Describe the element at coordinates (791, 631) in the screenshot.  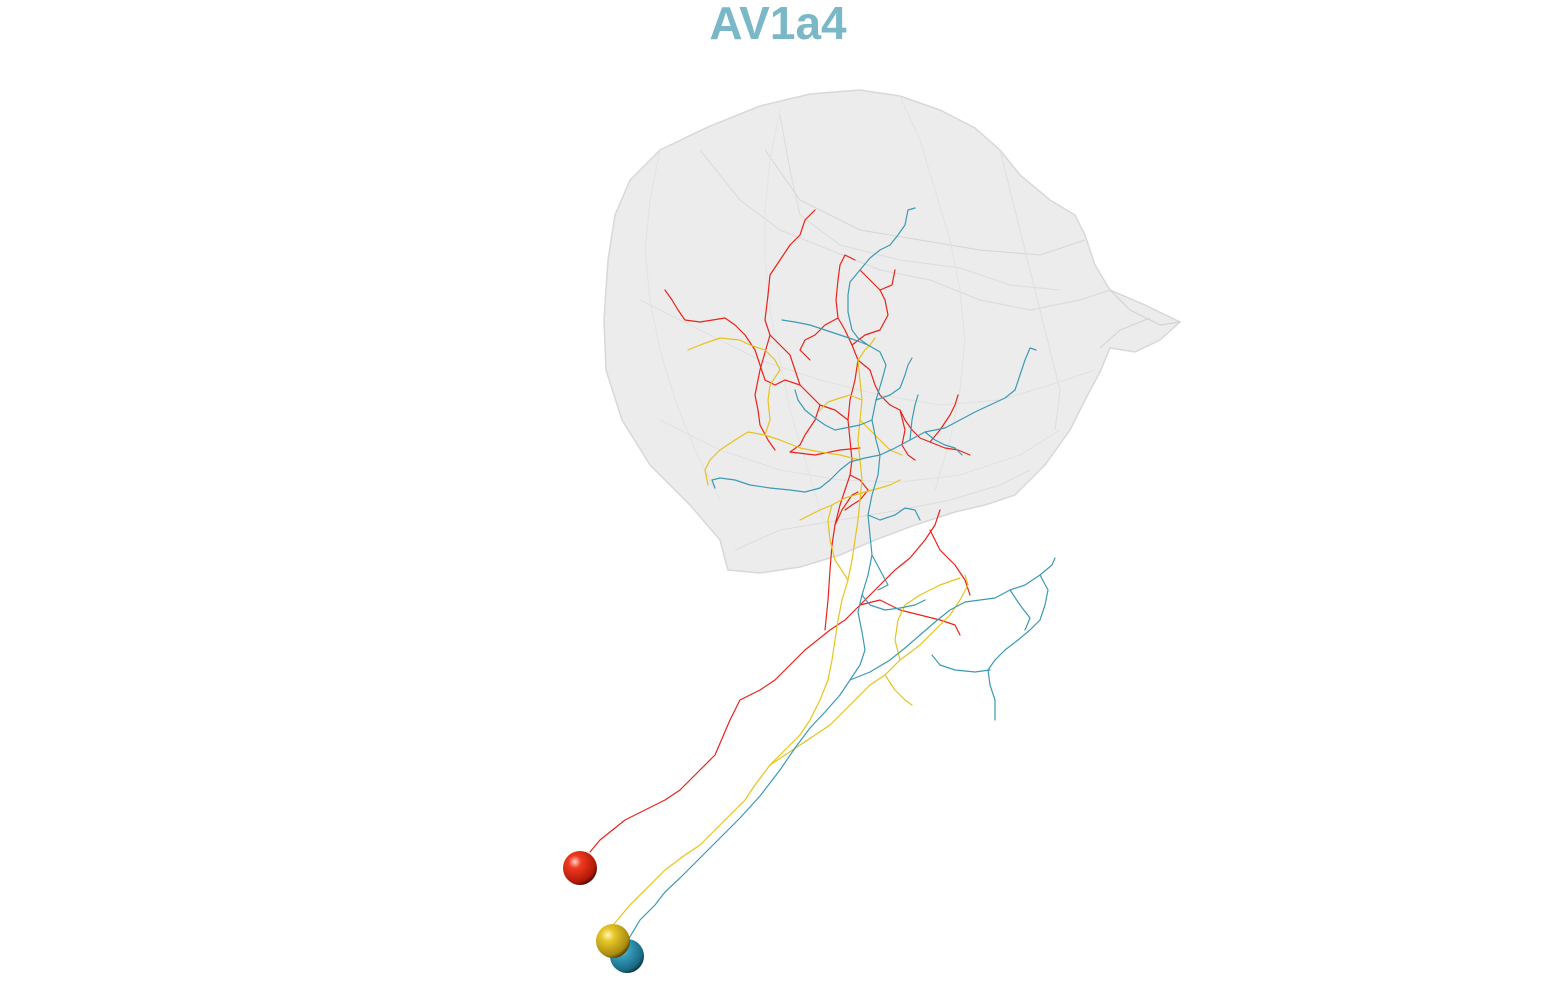
I see `neuron-yellow` at that location.